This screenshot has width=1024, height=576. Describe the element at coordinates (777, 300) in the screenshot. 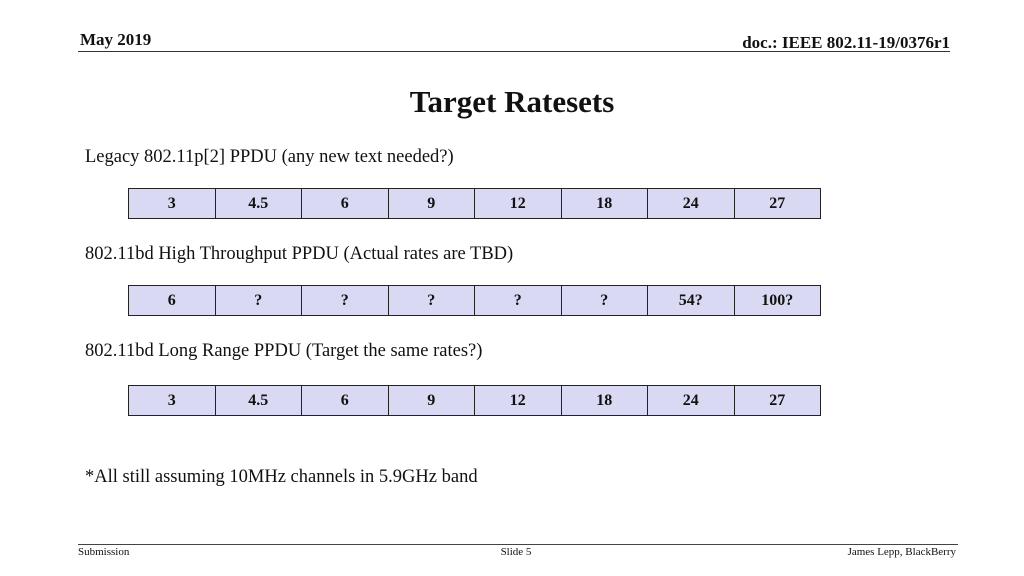

I see `rate-cell: 100?` at that location.